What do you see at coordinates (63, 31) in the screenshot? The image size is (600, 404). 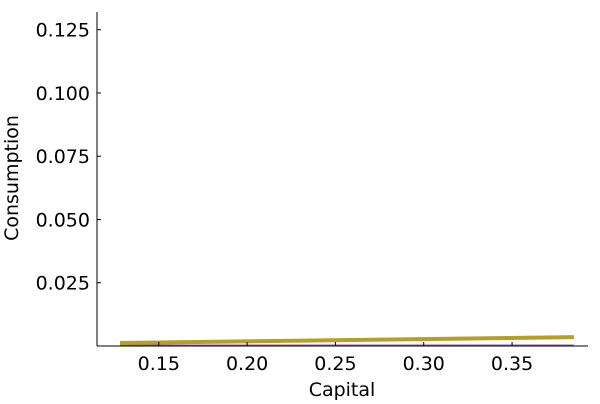 I see `y-tick-label: 0.125` at bounding box center [63, 31].